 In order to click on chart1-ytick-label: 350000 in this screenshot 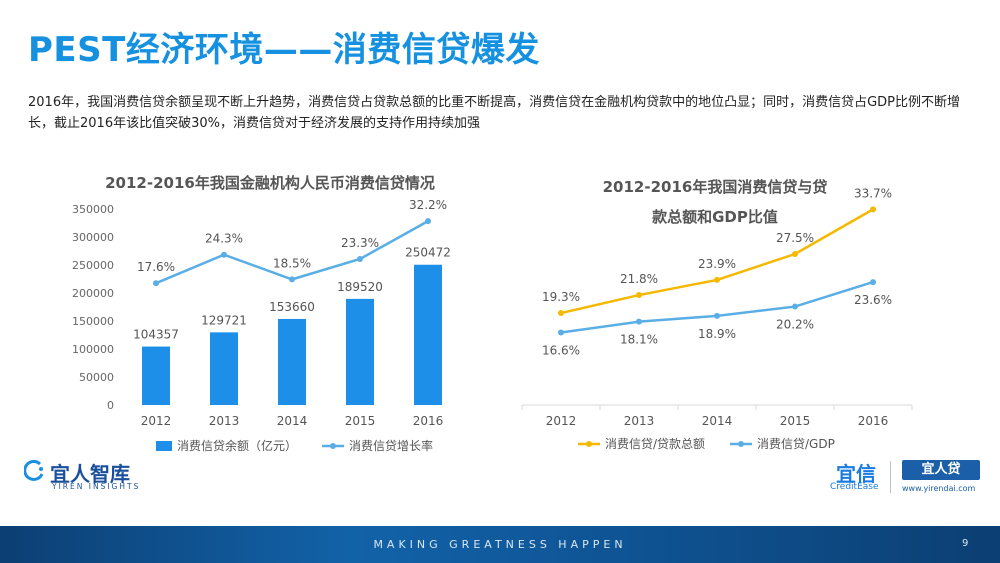, I will do `click(93, 209)`.